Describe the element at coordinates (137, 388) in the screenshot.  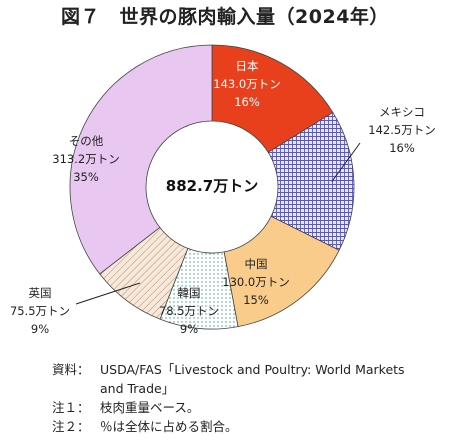
I see `source-line-2: and Trade」` at that location.